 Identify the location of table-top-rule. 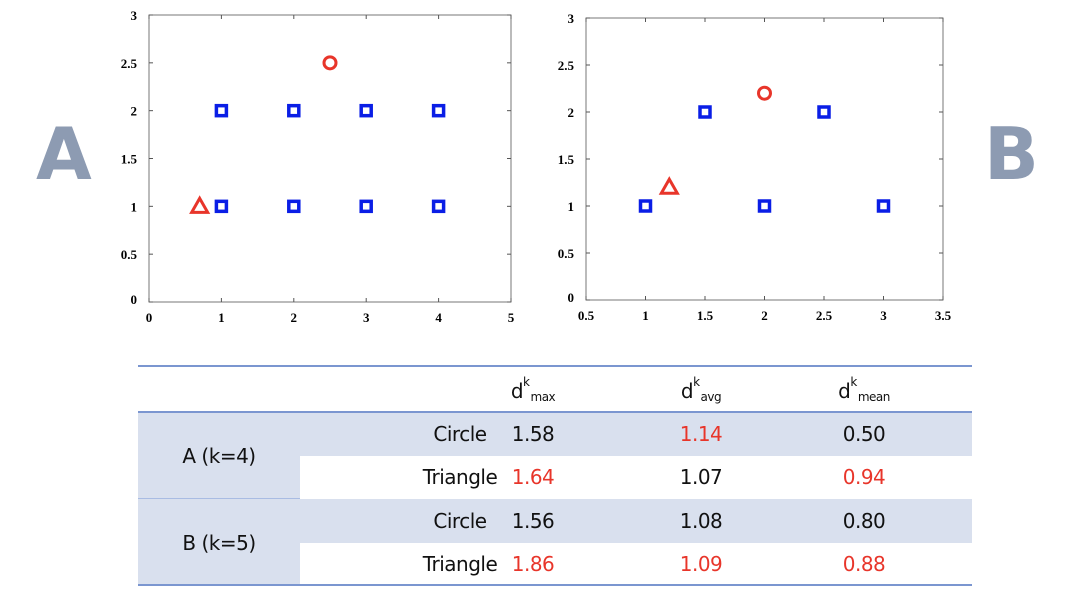
(555, 366).